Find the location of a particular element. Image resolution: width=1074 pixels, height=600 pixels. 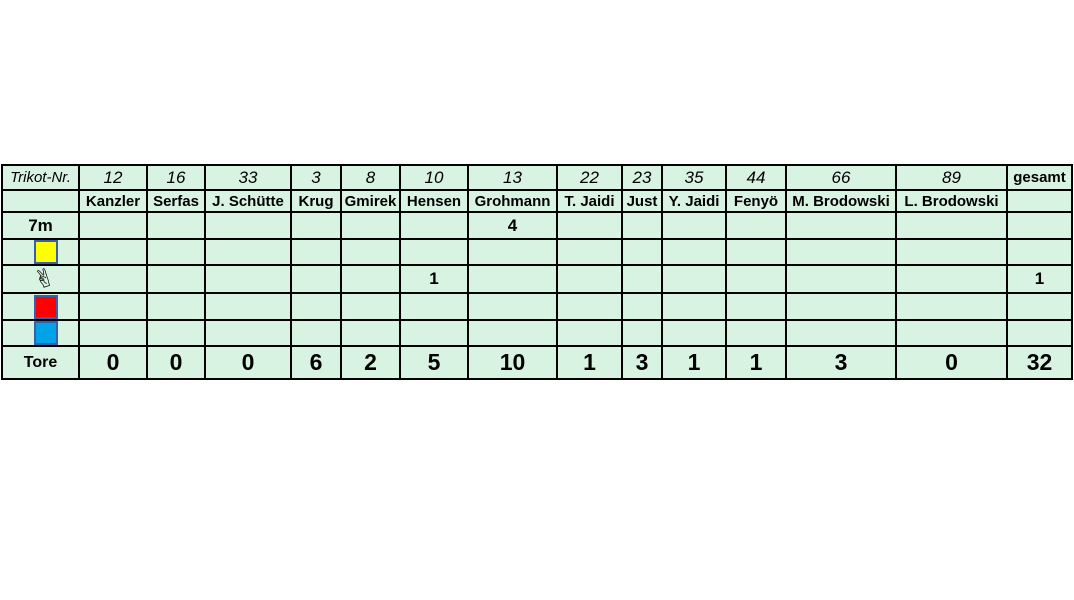

player-name: T. Jaidi is located at coordinates (589, 201).